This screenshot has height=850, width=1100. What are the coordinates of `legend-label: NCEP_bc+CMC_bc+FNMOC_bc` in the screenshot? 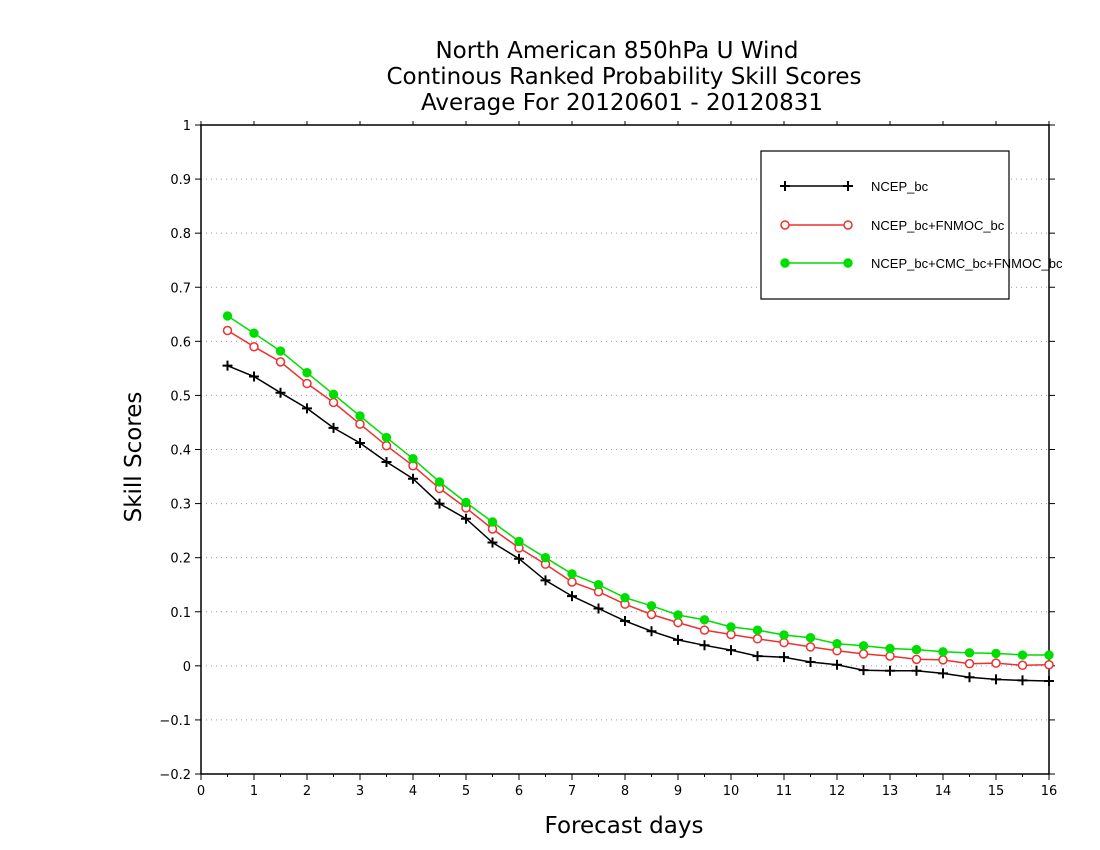 It's located at (967, 263).